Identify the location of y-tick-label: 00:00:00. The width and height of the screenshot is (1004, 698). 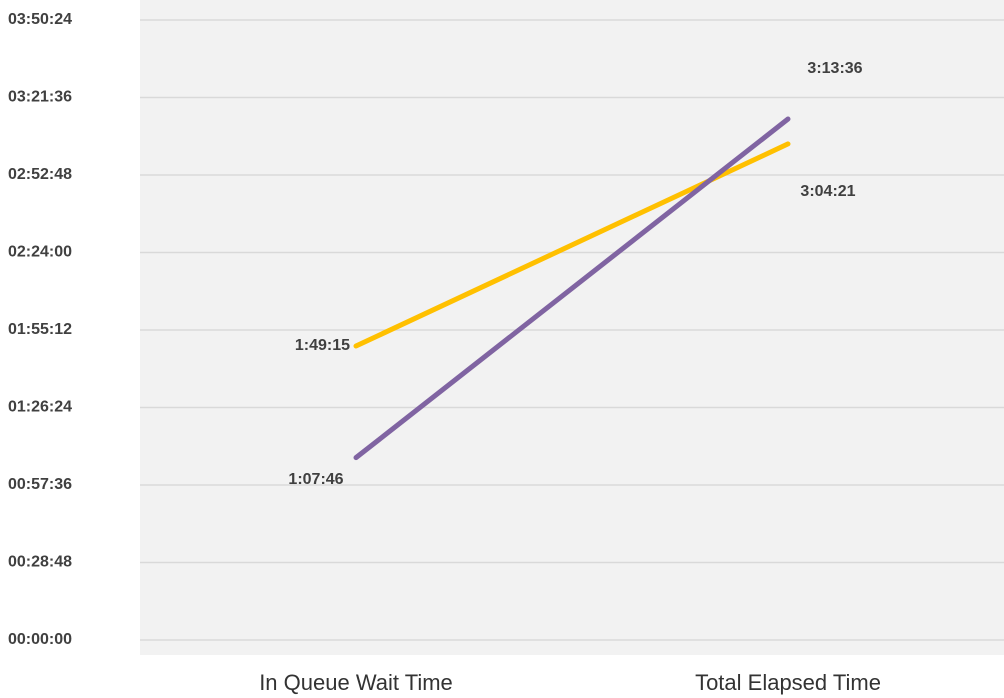
(40, 639).